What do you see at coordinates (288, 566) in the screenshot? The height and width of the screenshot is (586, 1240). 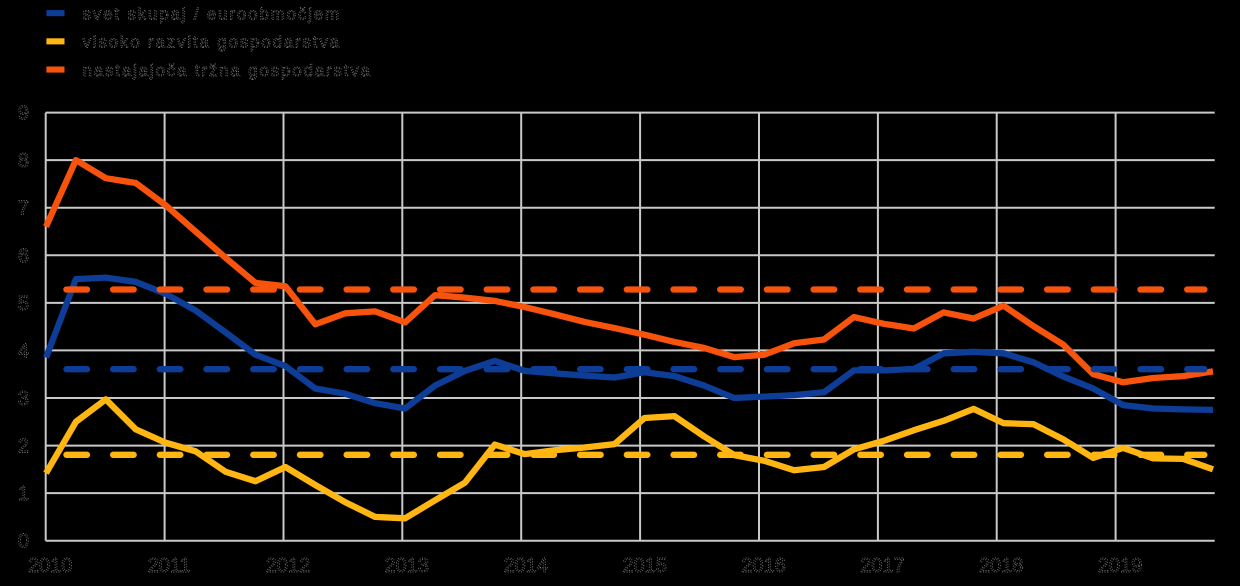 I see `svg-text: 2012` at bounding box center [288, 566].